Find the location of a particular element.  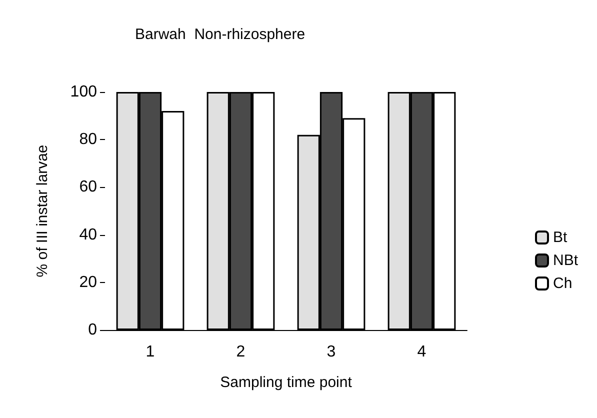

y-tick-label: 40 is located at coordinates (88, 235).